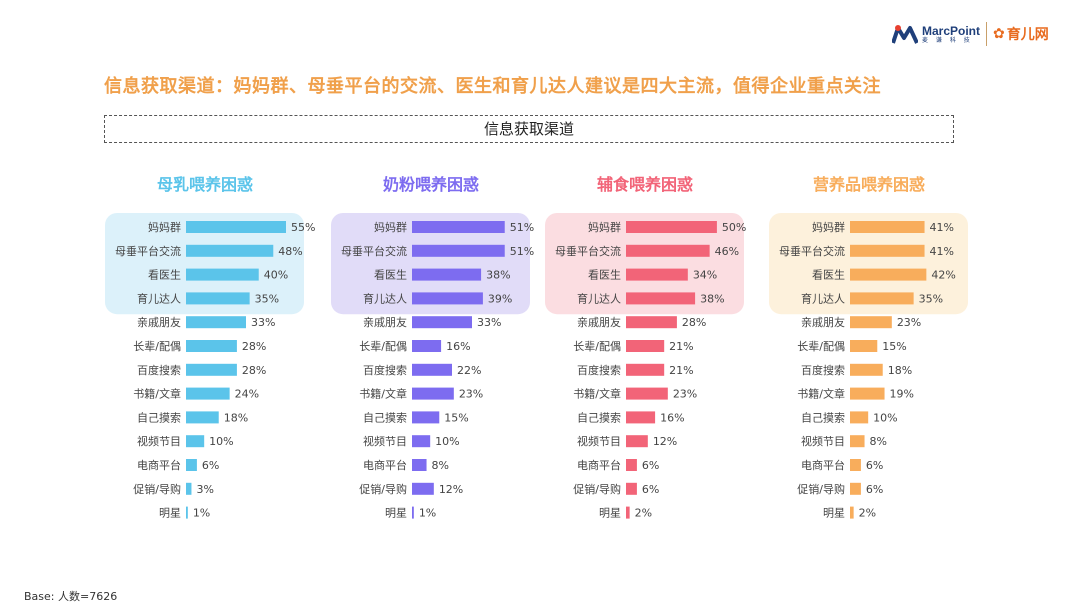 The width and height of the screenshot is (1080, 608). I want to click on section-title: 信息获取渠道, so click(529, 129).